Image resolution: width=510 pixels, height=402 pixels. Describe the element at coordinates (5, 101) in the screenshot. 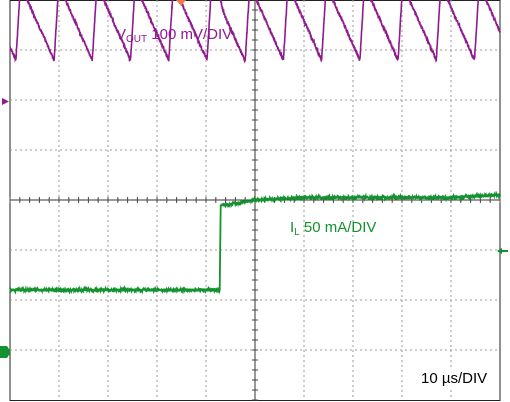

I see `ch1-marker` at that location.